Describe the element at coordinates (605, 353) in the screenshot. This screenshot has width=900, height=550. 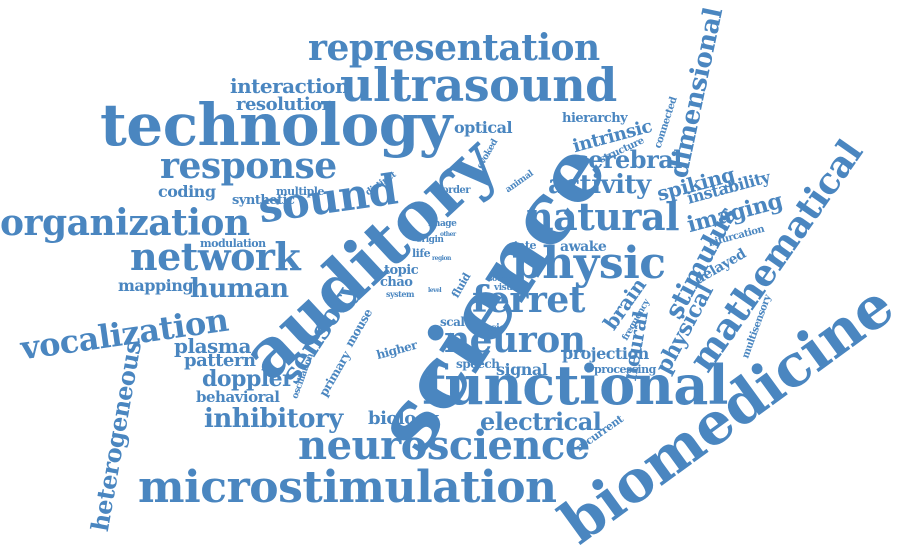
I see `word-projection: projection` at that location.